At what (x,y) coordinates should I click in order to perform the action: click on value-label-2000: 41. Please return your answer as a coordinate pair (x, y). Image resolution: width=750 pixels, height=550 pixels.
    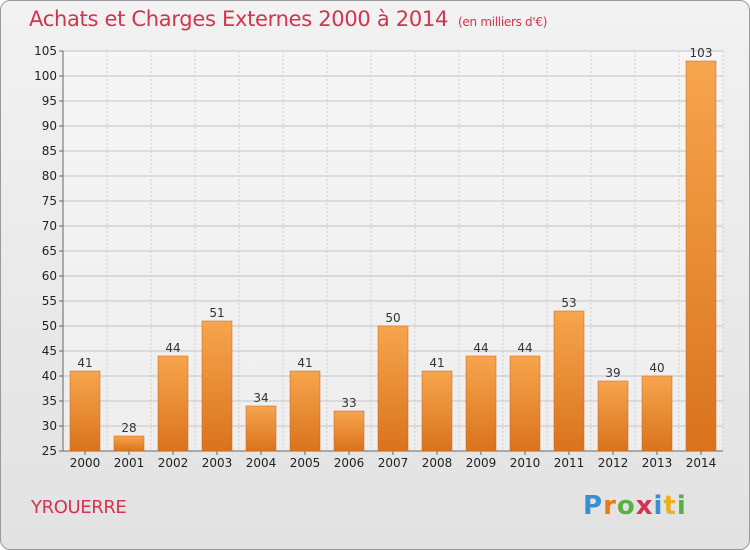
    Looking at the image, I should click on (84, 363).